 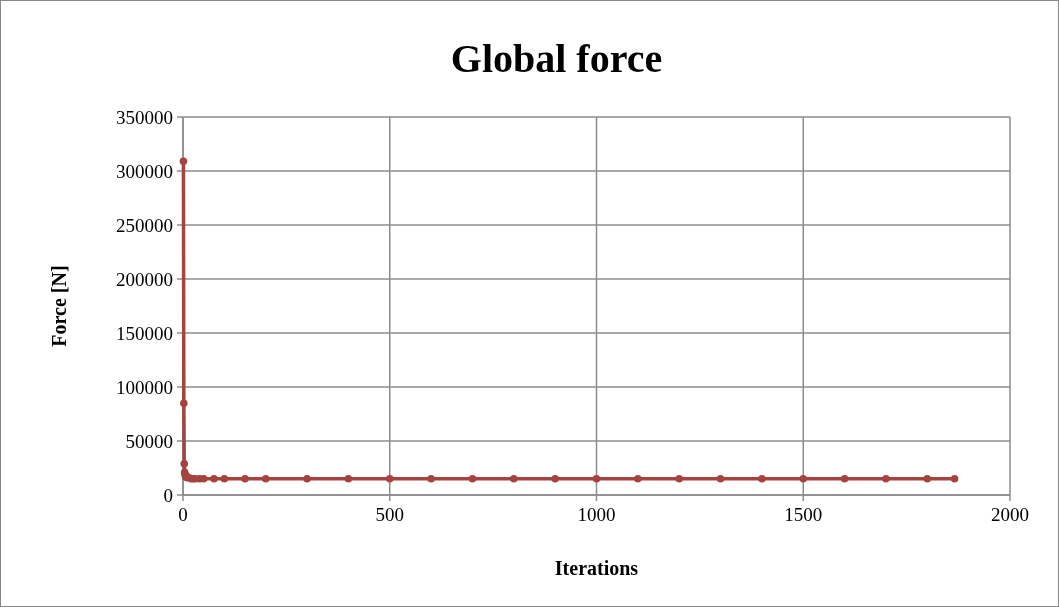 I want to click on y-tick-label: 0, so click(x=168, y=495).